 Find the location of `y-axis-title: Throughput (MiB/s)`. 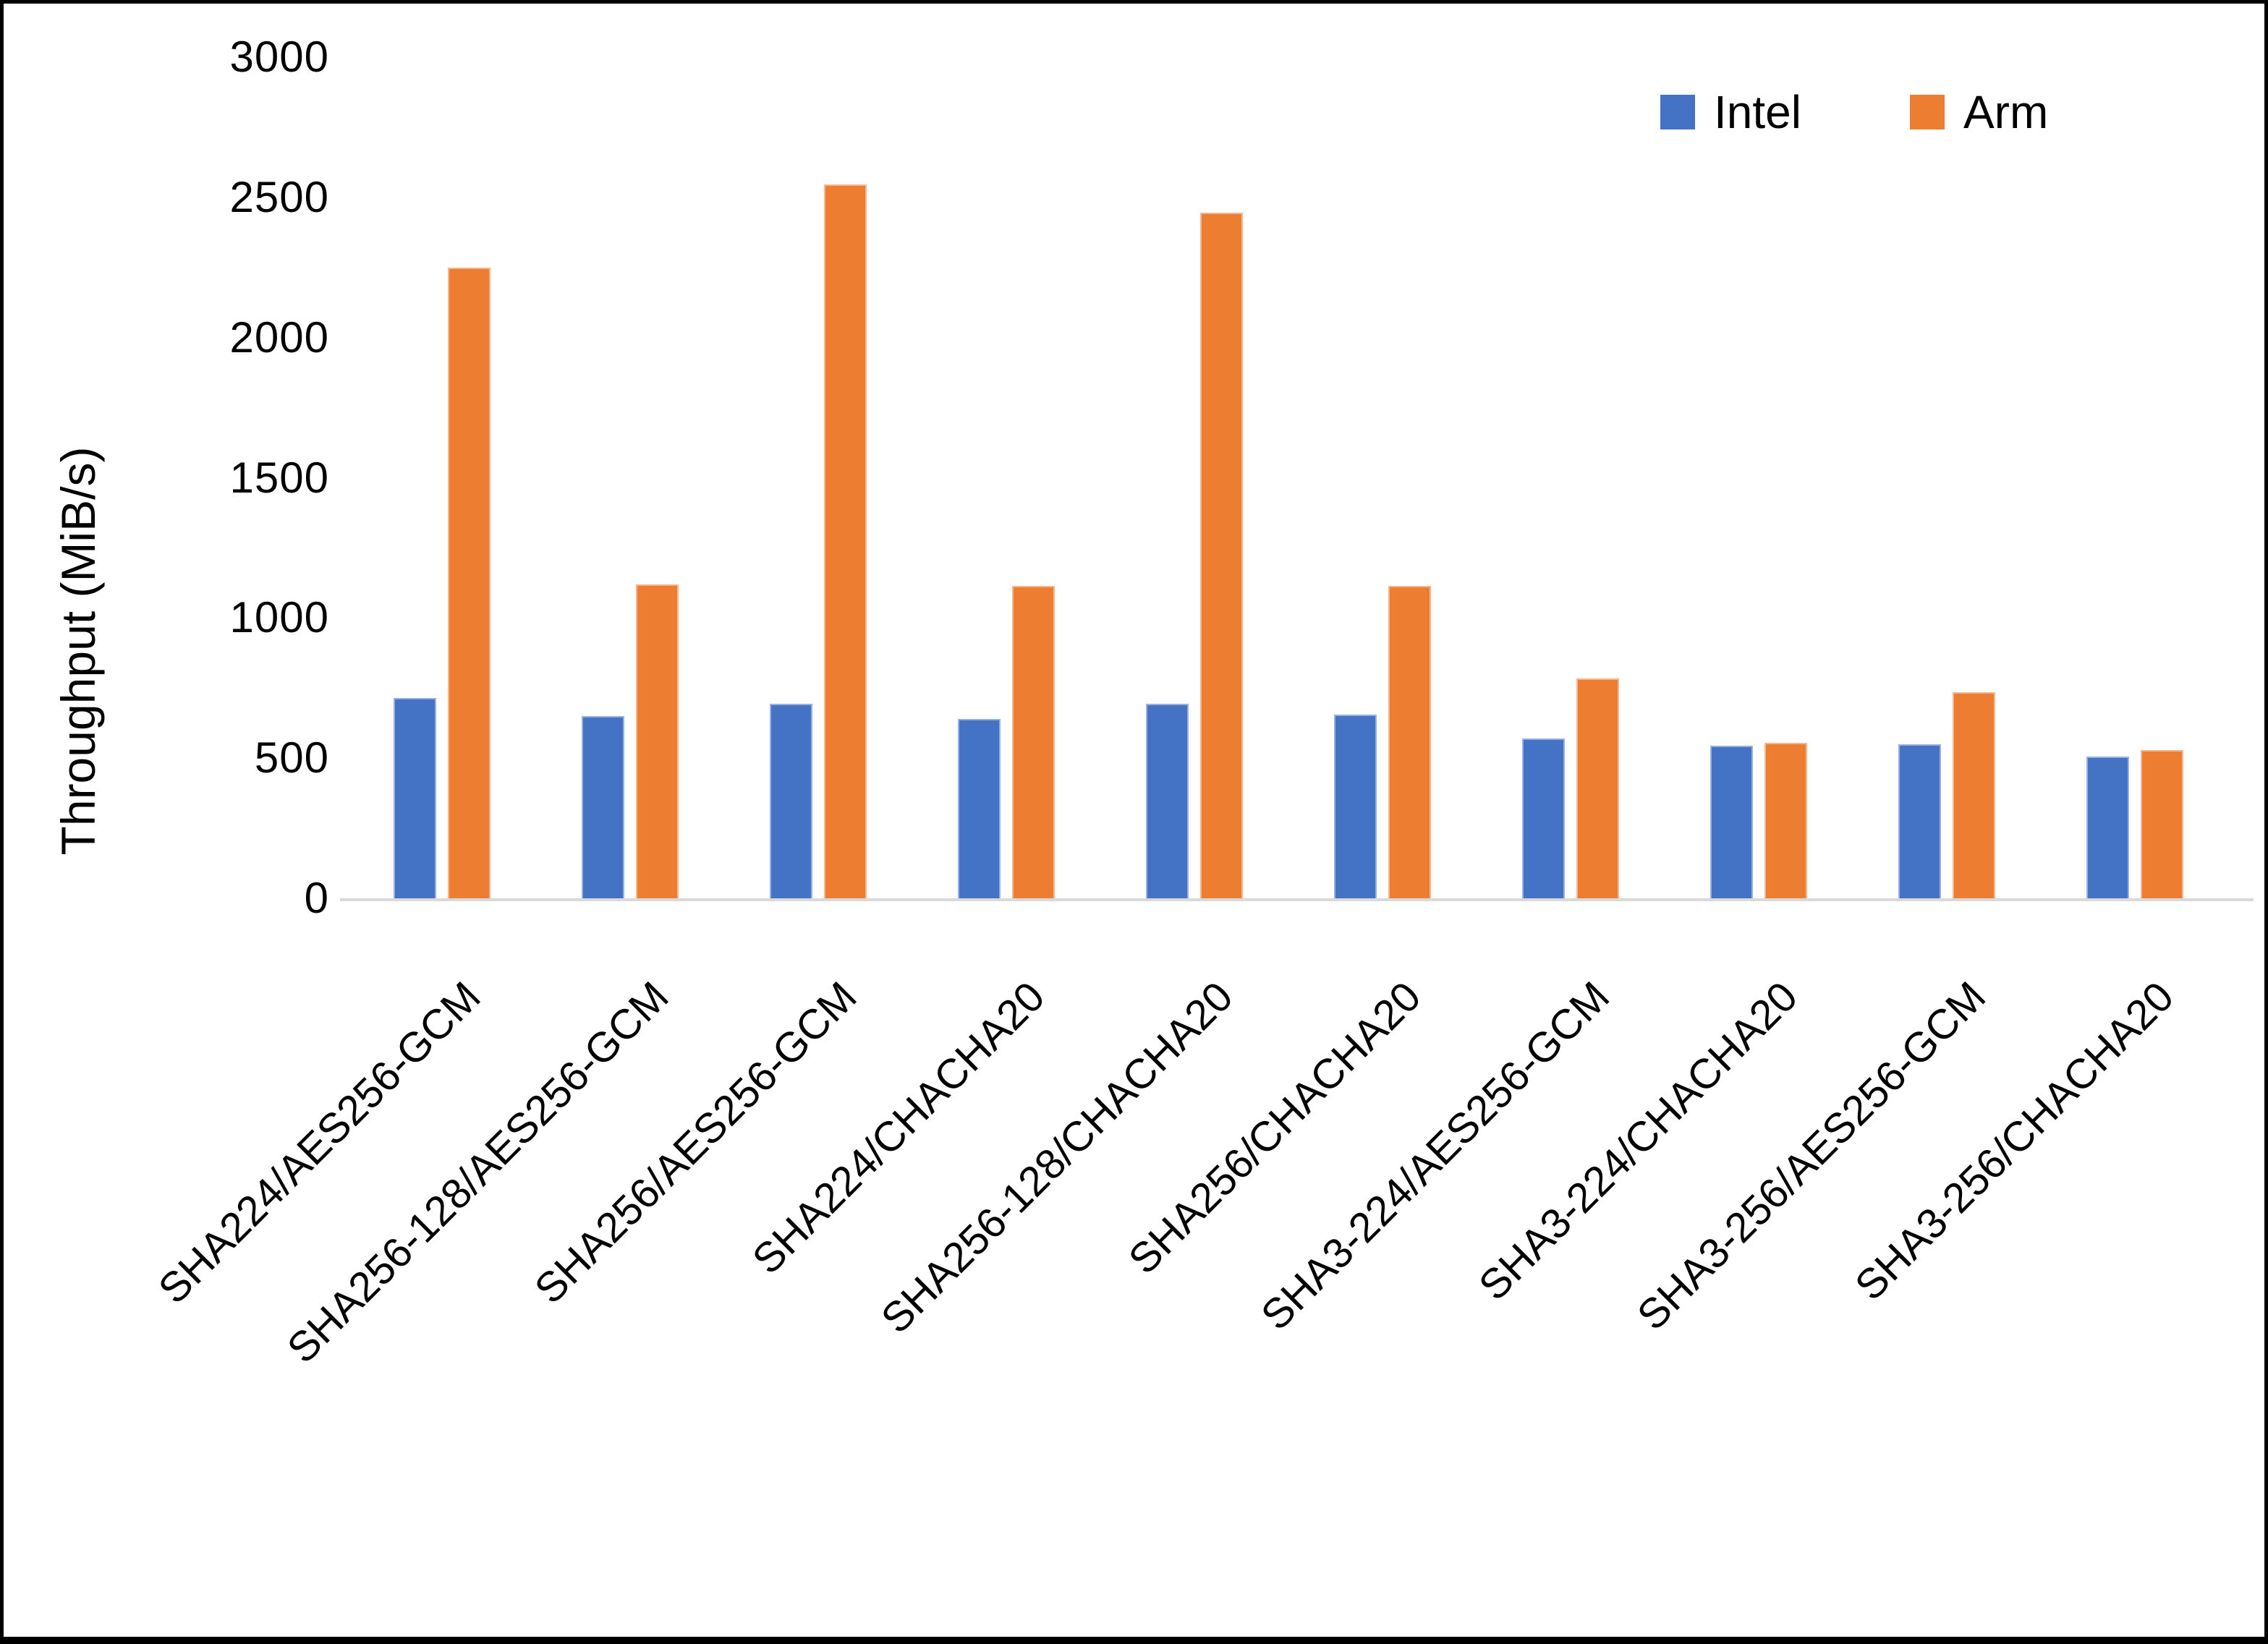

y-axis-title: Throughput (MiB/s) is located at coordinates (78, 651).